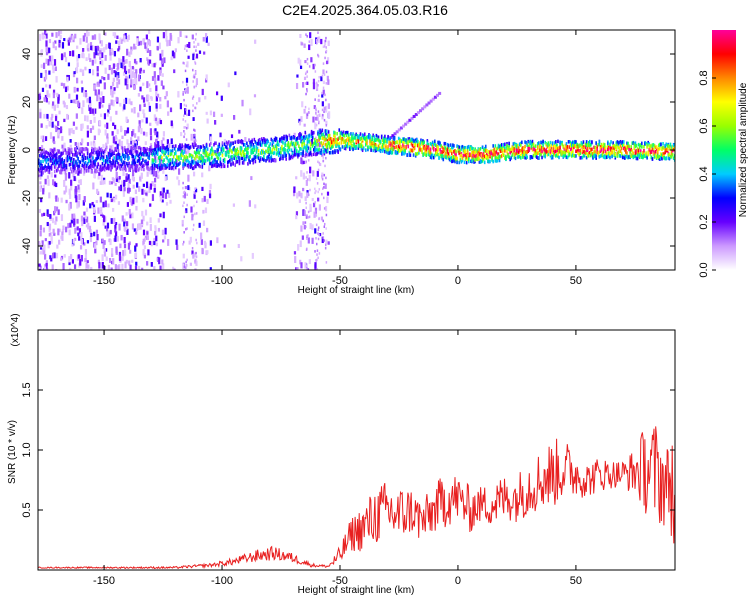 The width and height of the screenshot is (750, 600). What do you see at coordinates (222, 581) in the screenshot?
I see `snr-x-tick-label: -100` at bounding box center [222, 581].